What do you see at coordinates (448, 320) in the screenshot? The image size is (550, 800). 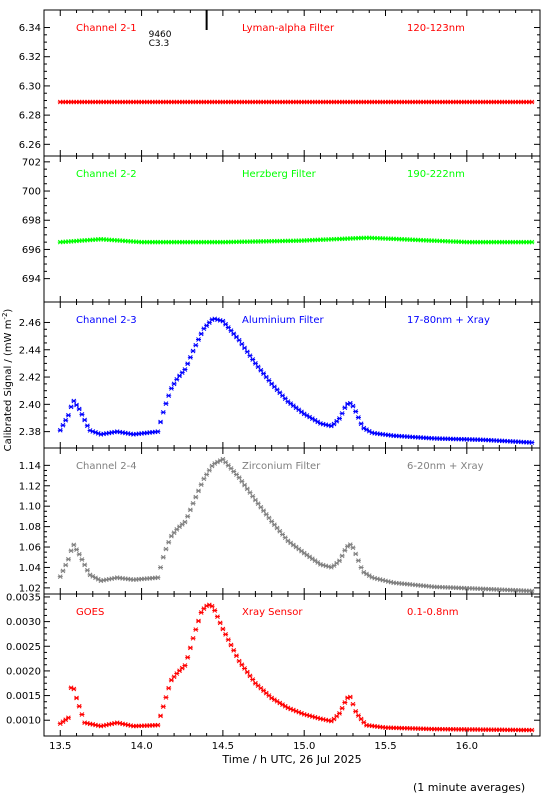 I see `wavelength-label: 17-80nm + Xray` at bounding box center [448, 320].